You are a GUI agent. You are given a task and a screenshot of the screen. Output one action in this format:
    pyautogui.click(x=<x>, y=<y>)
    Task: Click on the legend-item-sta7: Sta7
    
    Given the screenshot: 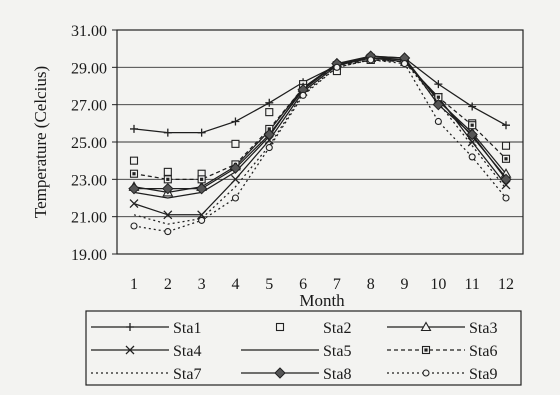 What is the action you would take?
    pyautogui.click(x=146, y=374)
    